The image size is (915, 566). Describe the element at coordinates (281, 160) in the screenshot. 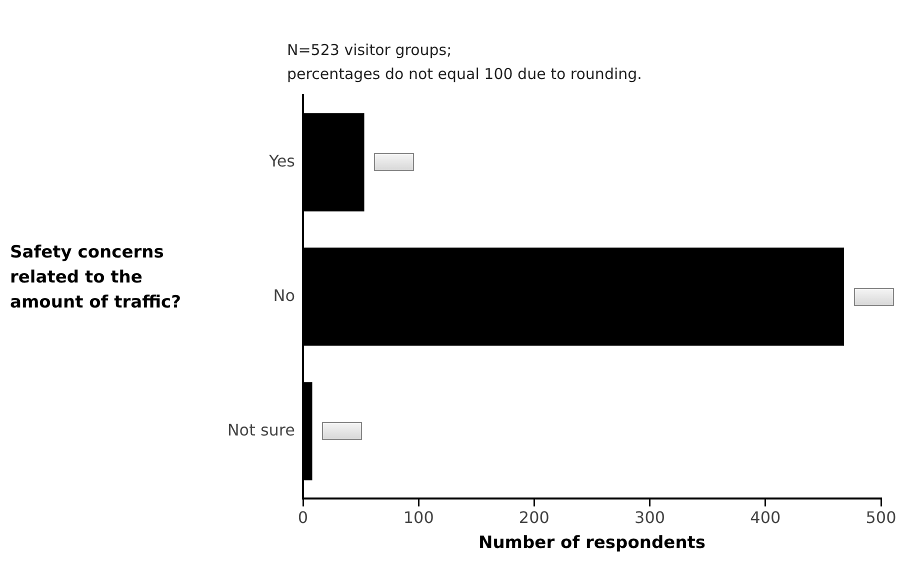

I see `y-tick-label: Yes` at that location.